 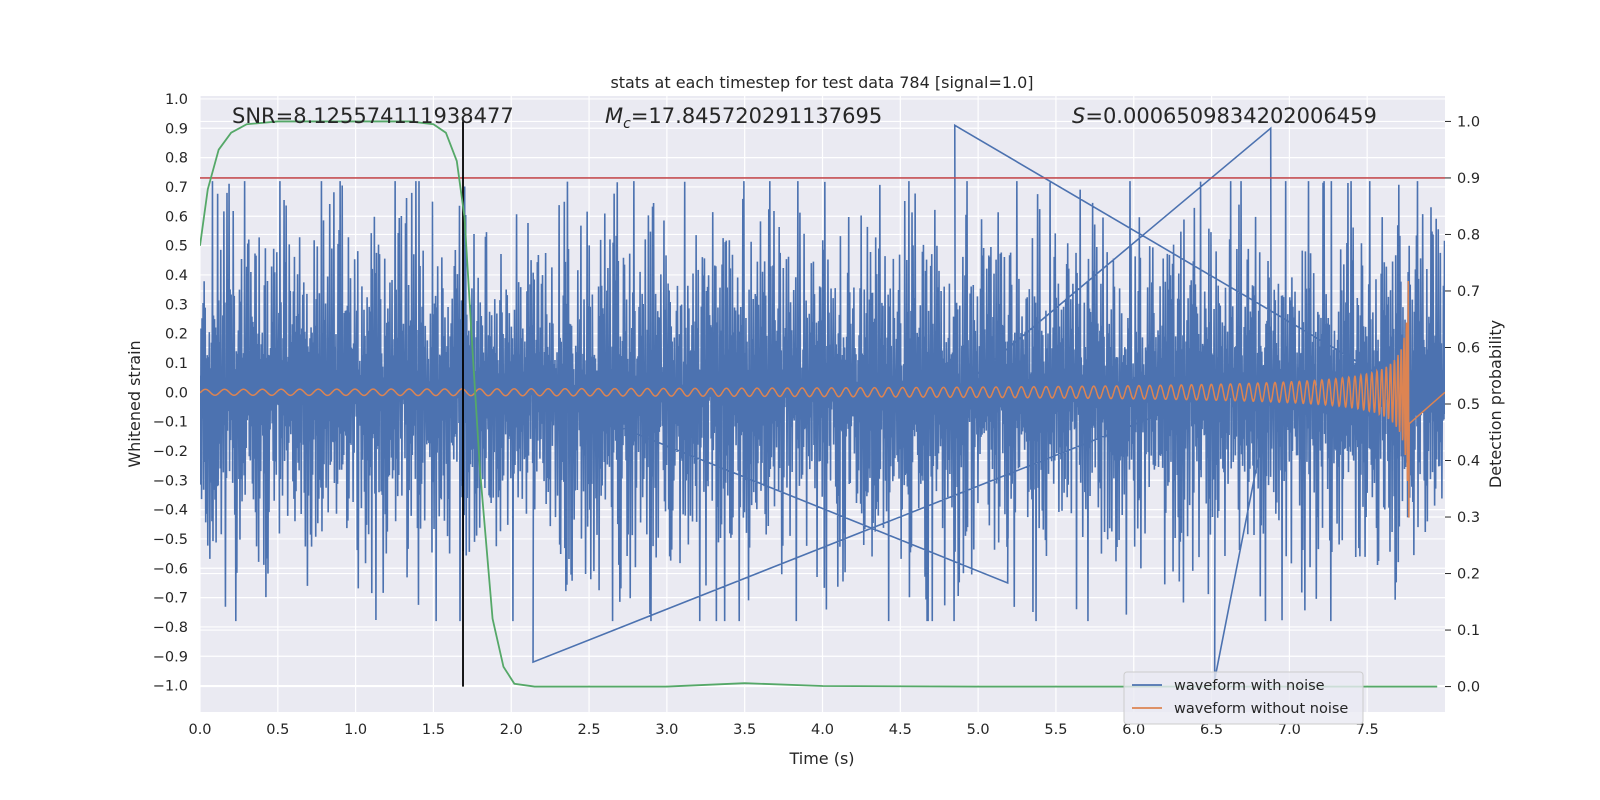 What do you see at coordinates (176, 247) in the screenshot?
I see `y-tick-label: 0.5` at bounding box center [176, 247].